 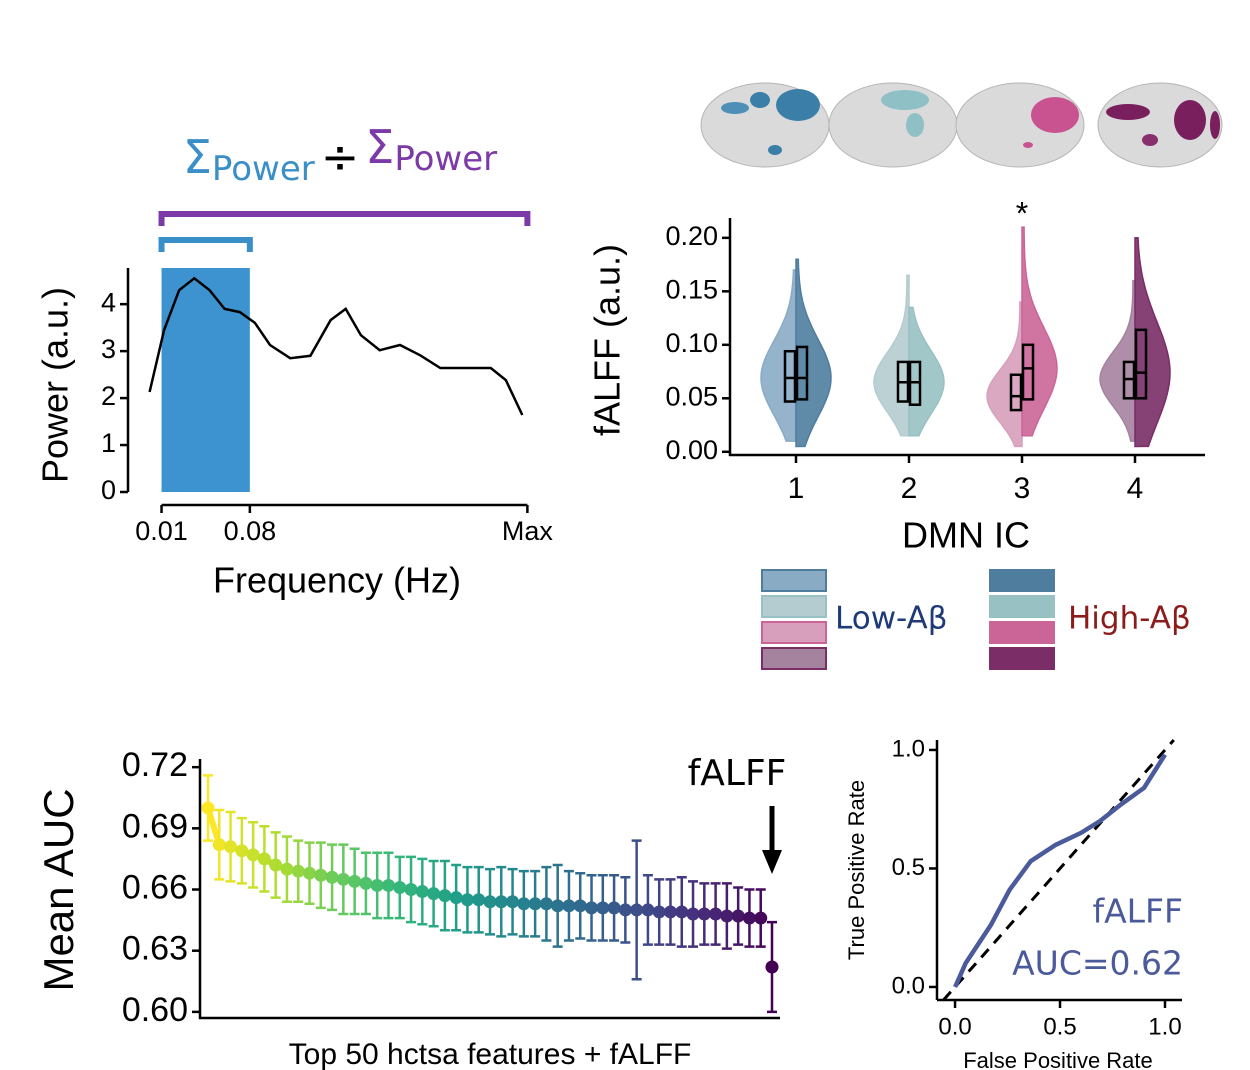 I want to click on y-tick-label: 0.05, so click(x=691, y=396).